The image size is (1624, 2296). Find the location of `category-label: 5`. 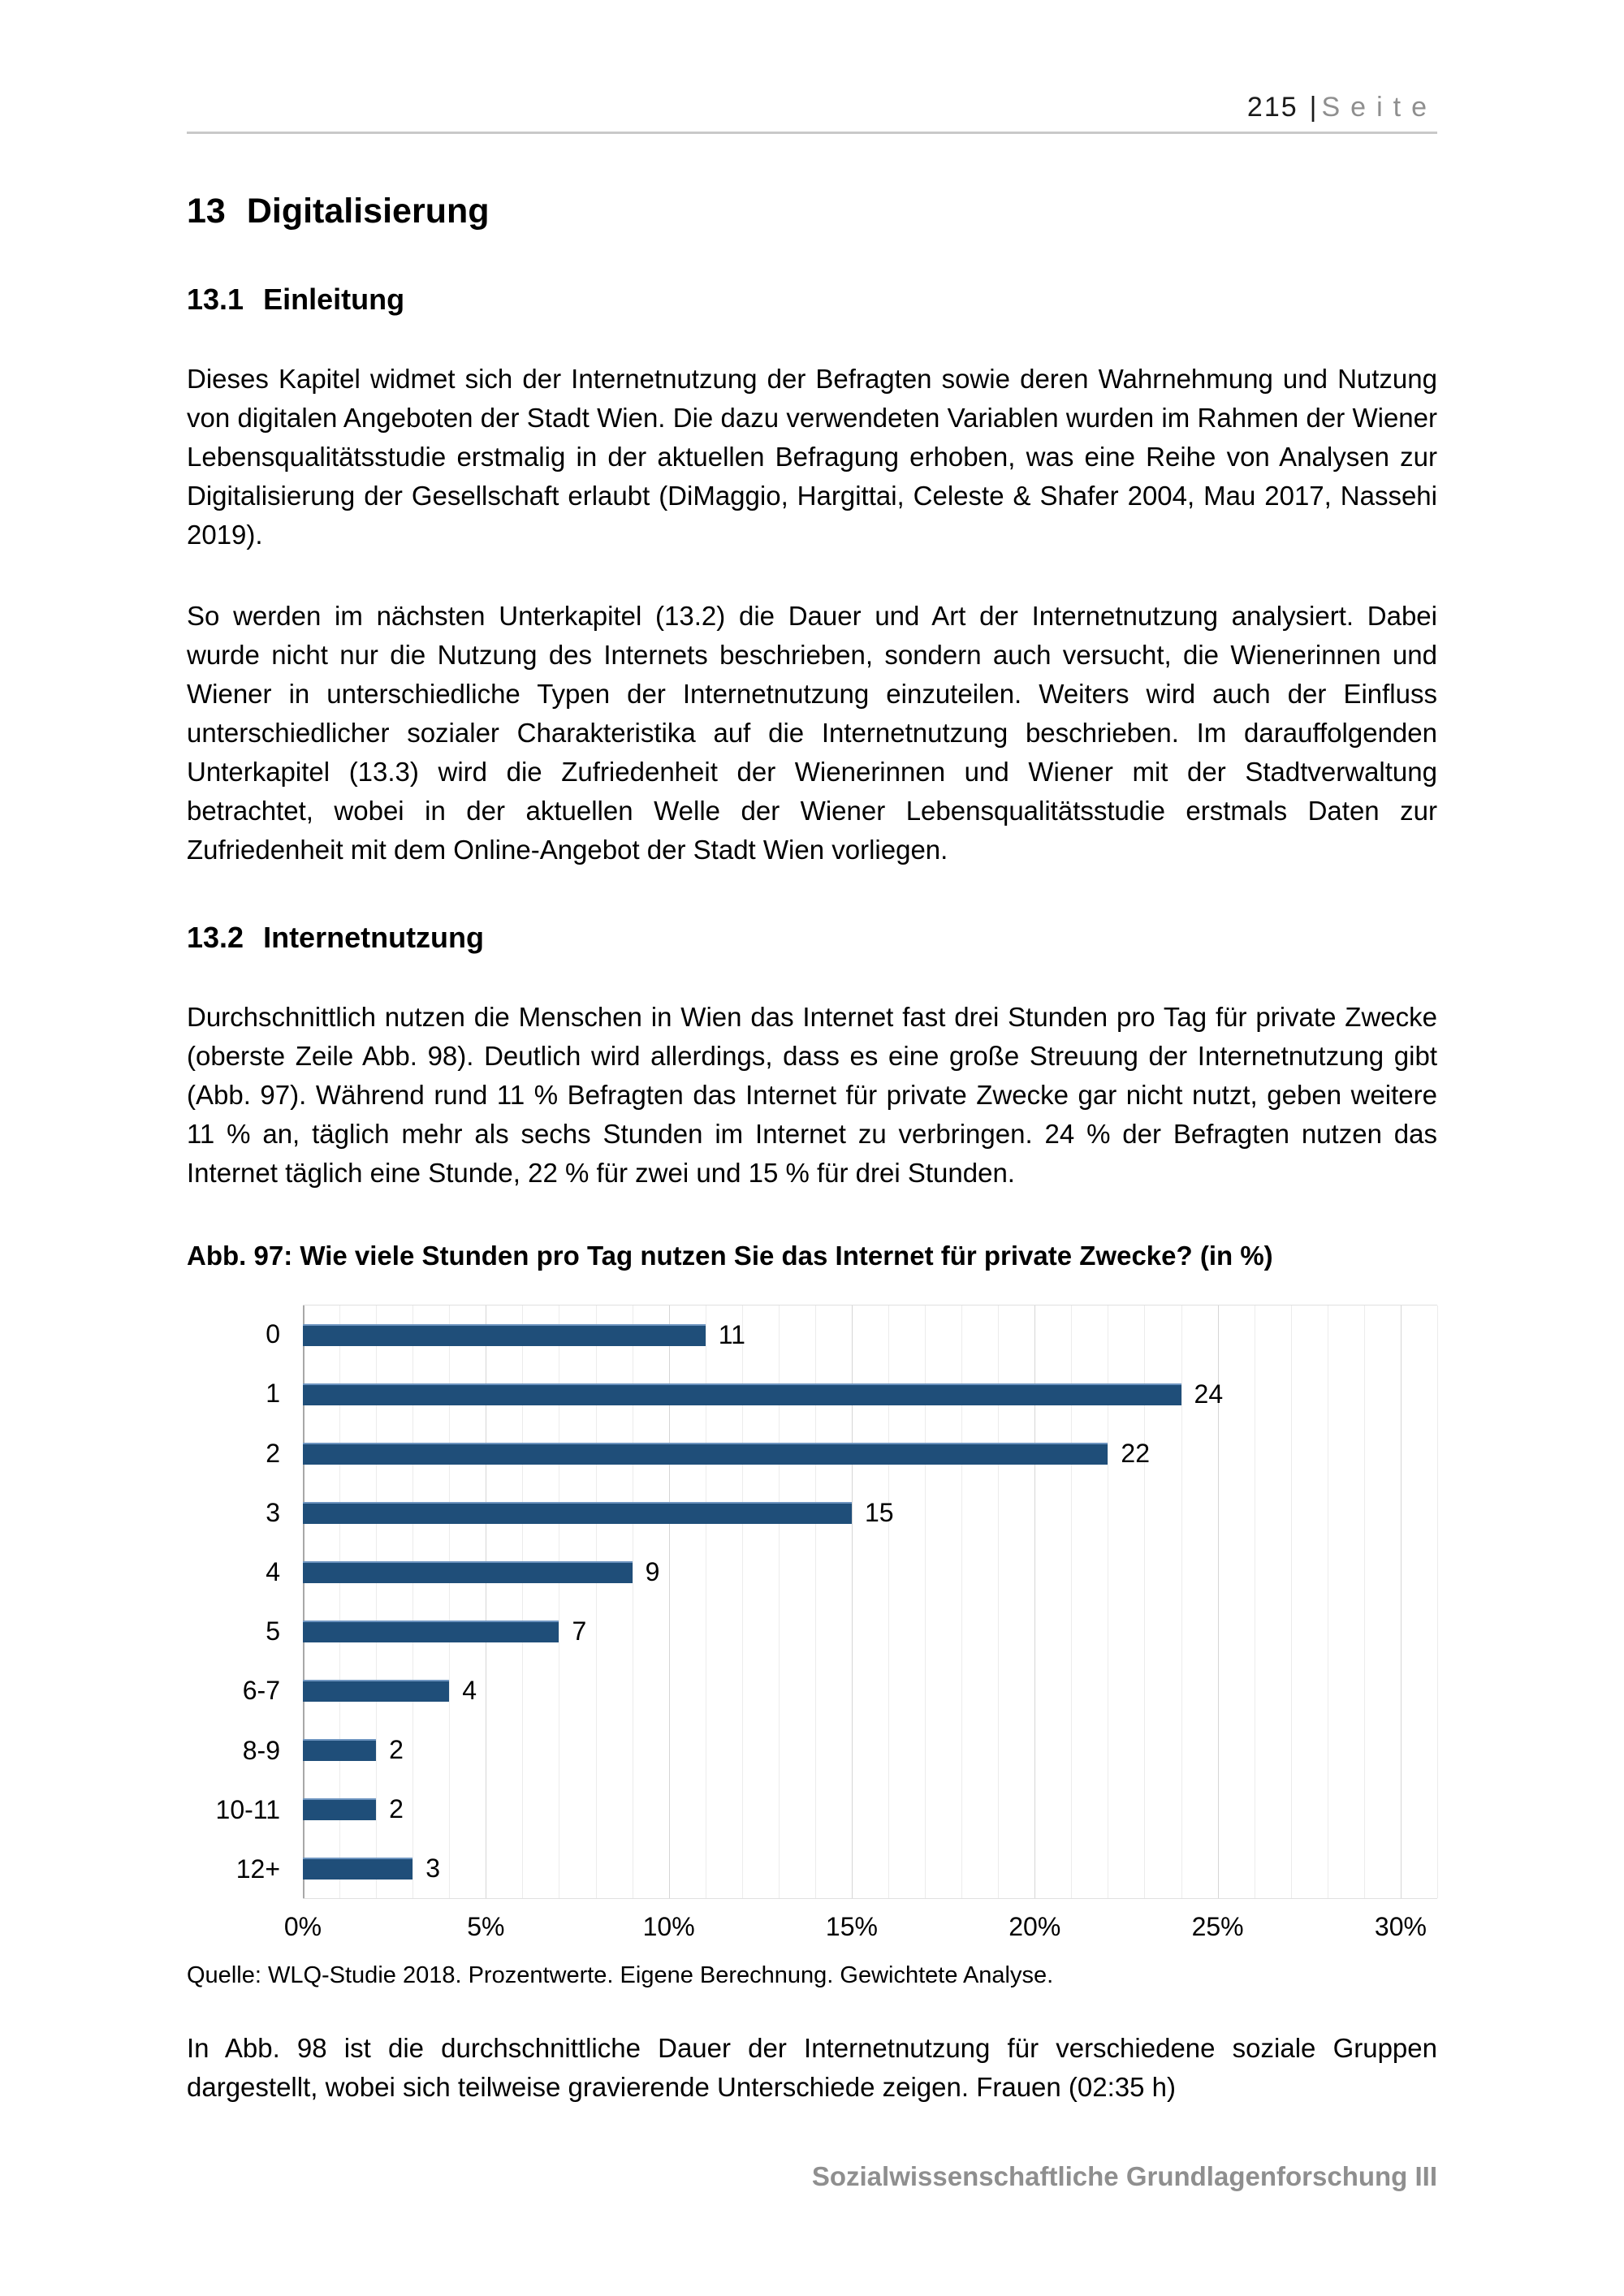

category-label: 5 is located at coordinates (273, 1631).